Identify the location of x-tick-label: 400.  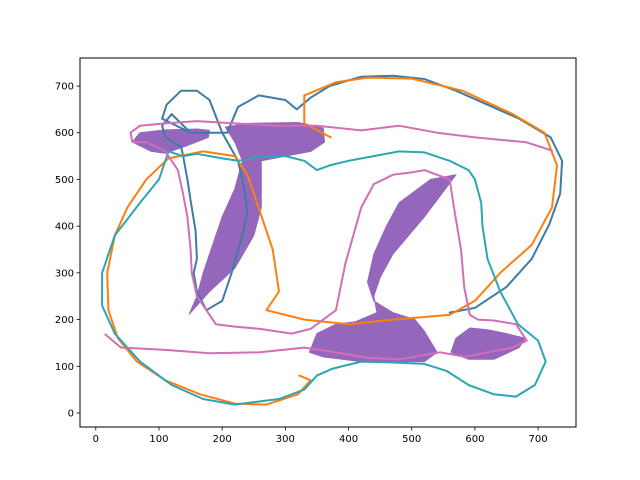
(348, 439).